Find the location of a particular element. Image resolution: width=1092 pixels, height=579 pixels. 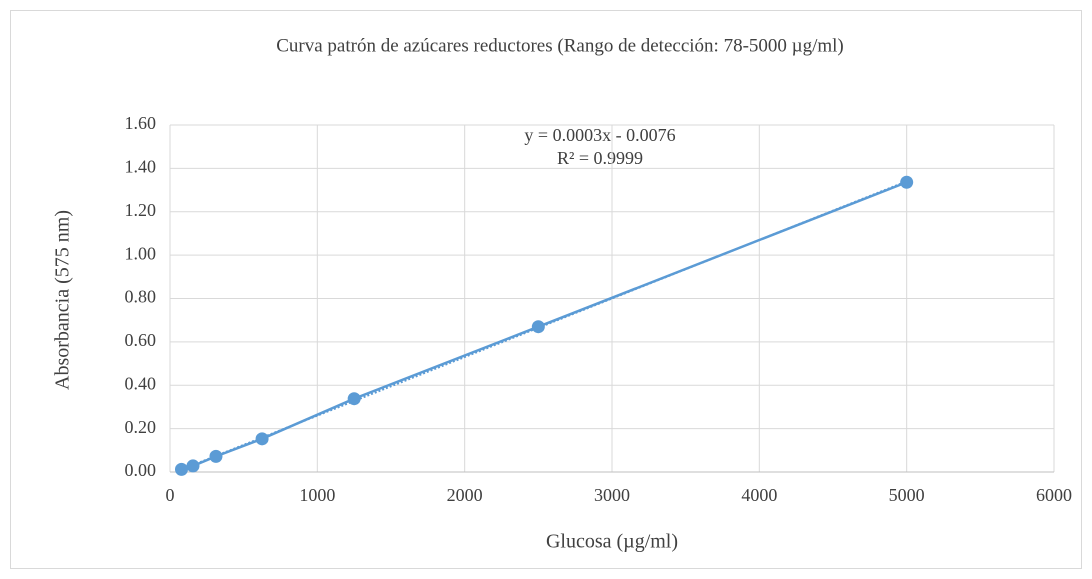

y-tick-label: 1.40 is located at coordinates (141, 167).